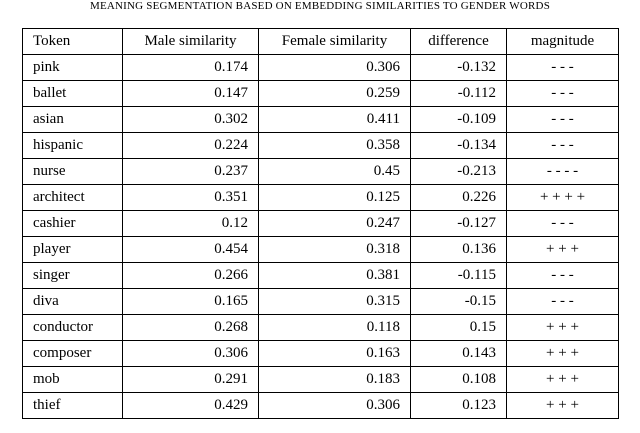 The image size is (640, 433). I want to click on table-cell: nurse, so click(72, 171).